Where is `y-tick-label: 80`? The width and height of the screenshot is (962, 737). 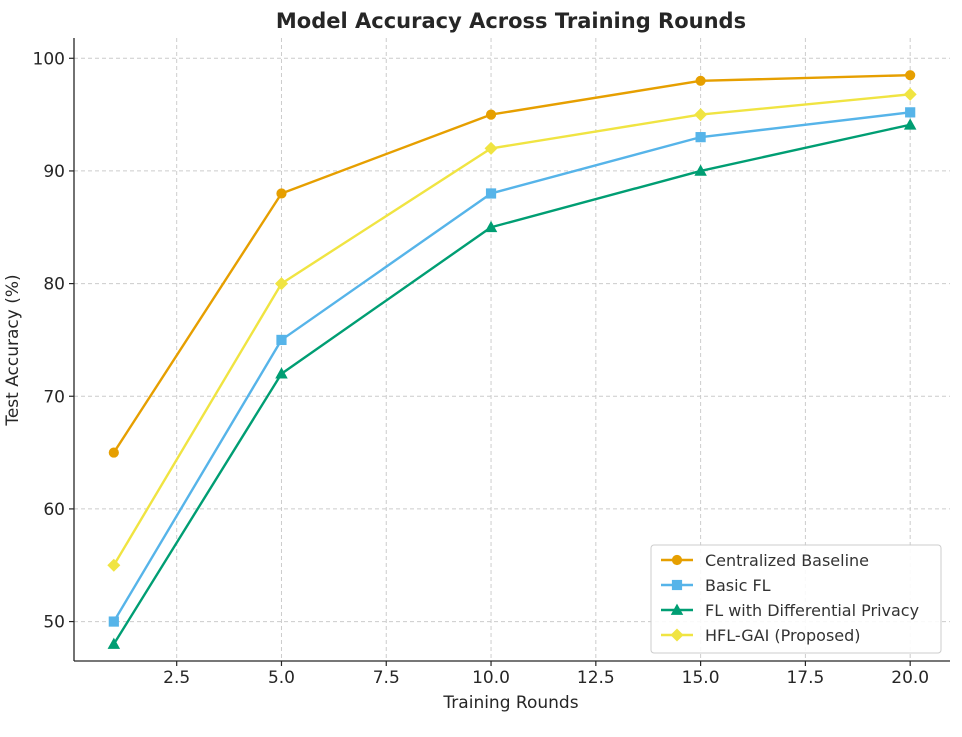 y-tick-label: 80 is located at coordinates (54, 285).